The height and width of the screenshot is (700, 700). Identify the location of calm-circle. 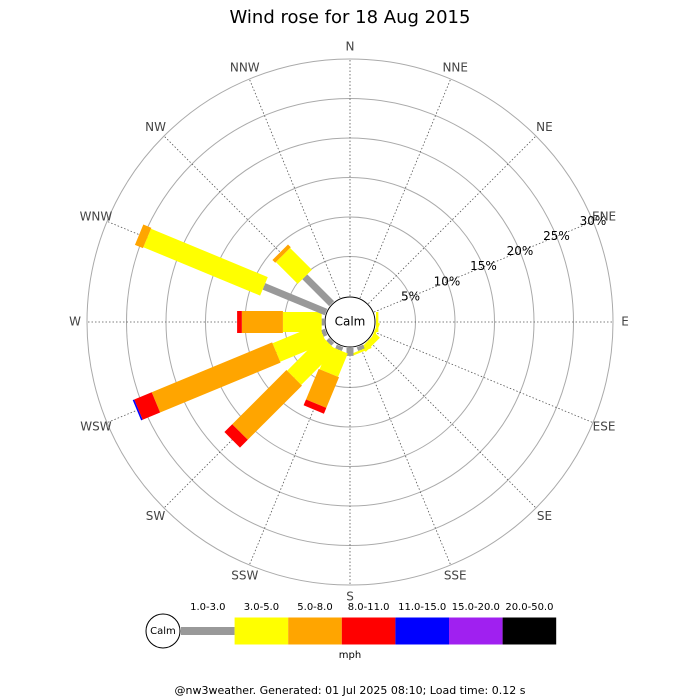
(350, 322).